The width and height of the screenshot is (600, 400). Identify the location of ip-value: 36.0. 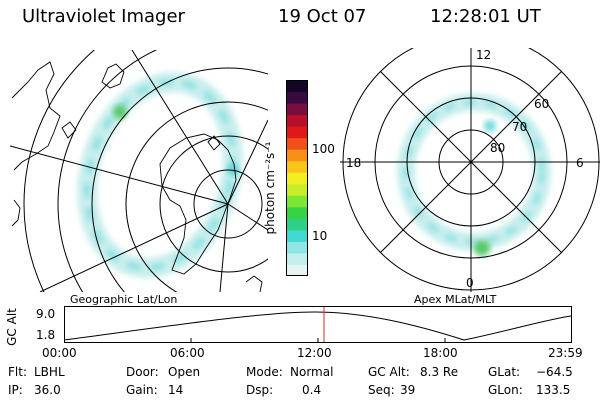
(47, 390).